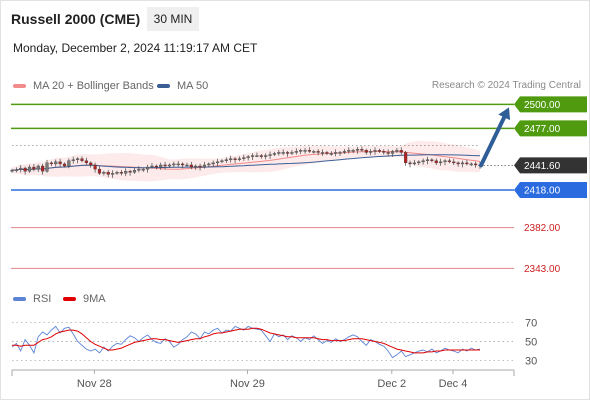  I want to click on ma50-line, so click(246, 162).